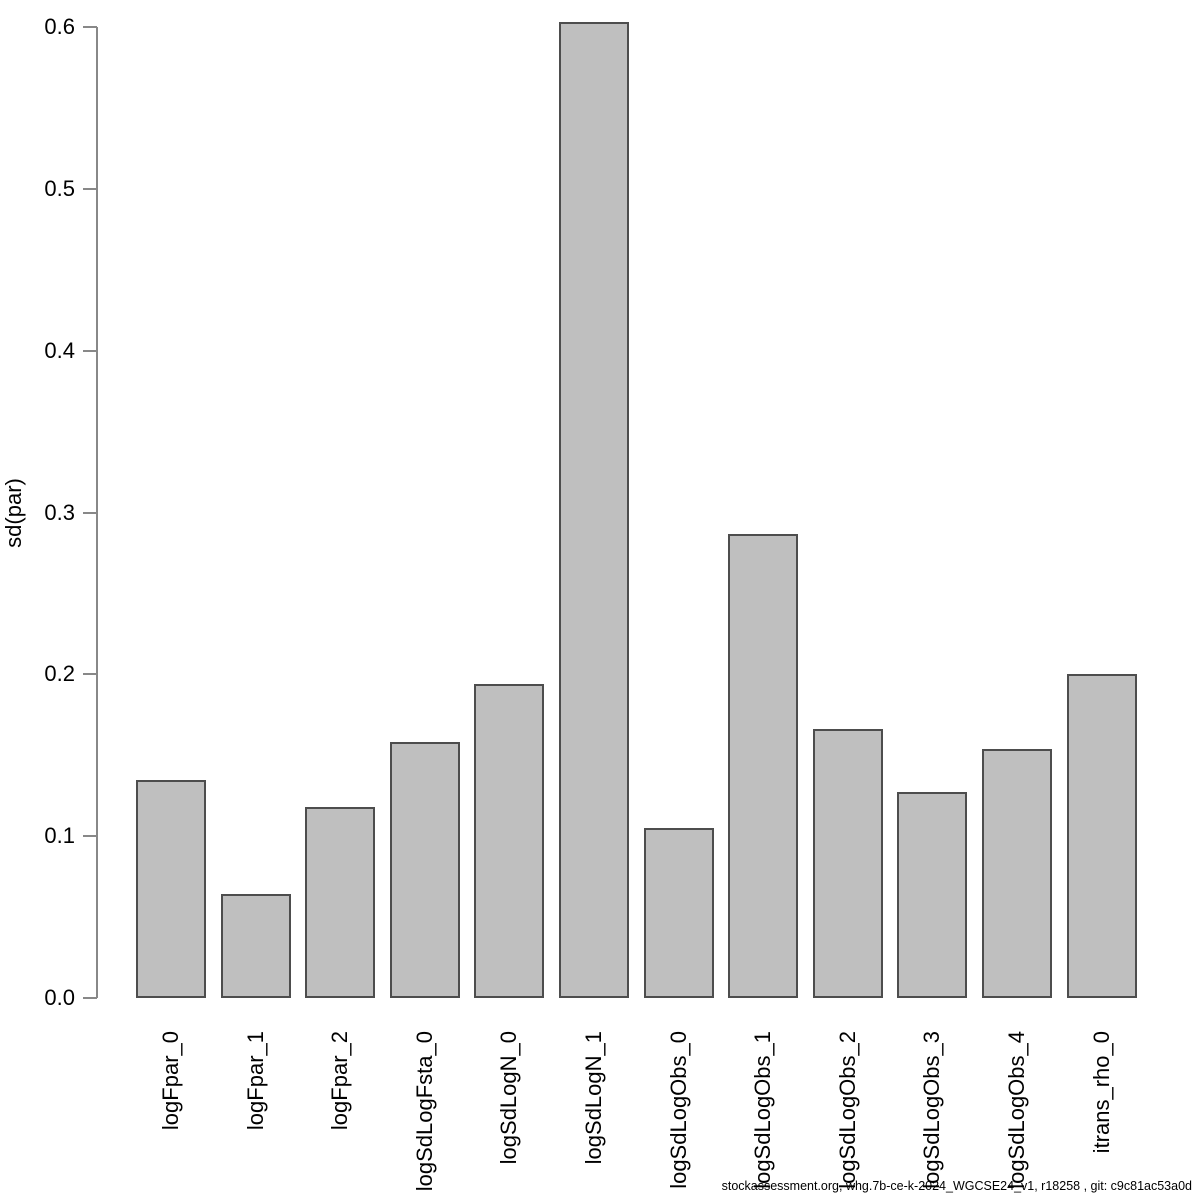 The height and width of the screenshot is (1200, 1200). I want to click on y-tick-label: 0.3, so click(59, 512).